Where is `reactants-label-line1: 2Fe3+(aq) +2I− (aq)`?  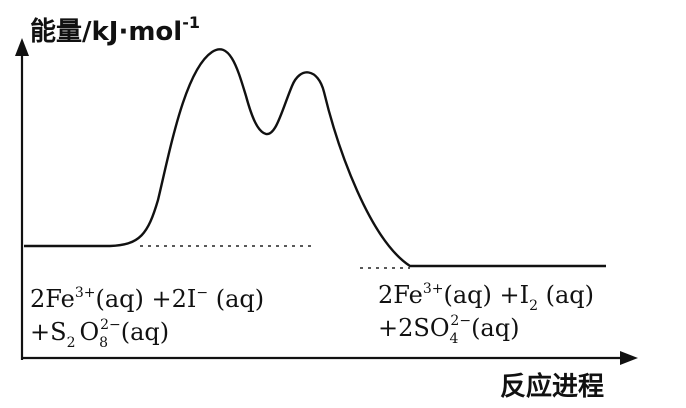
reactants-label-line1: 2Fe3+(aq) +2I− (aq) is located at coordinates (147, 299).